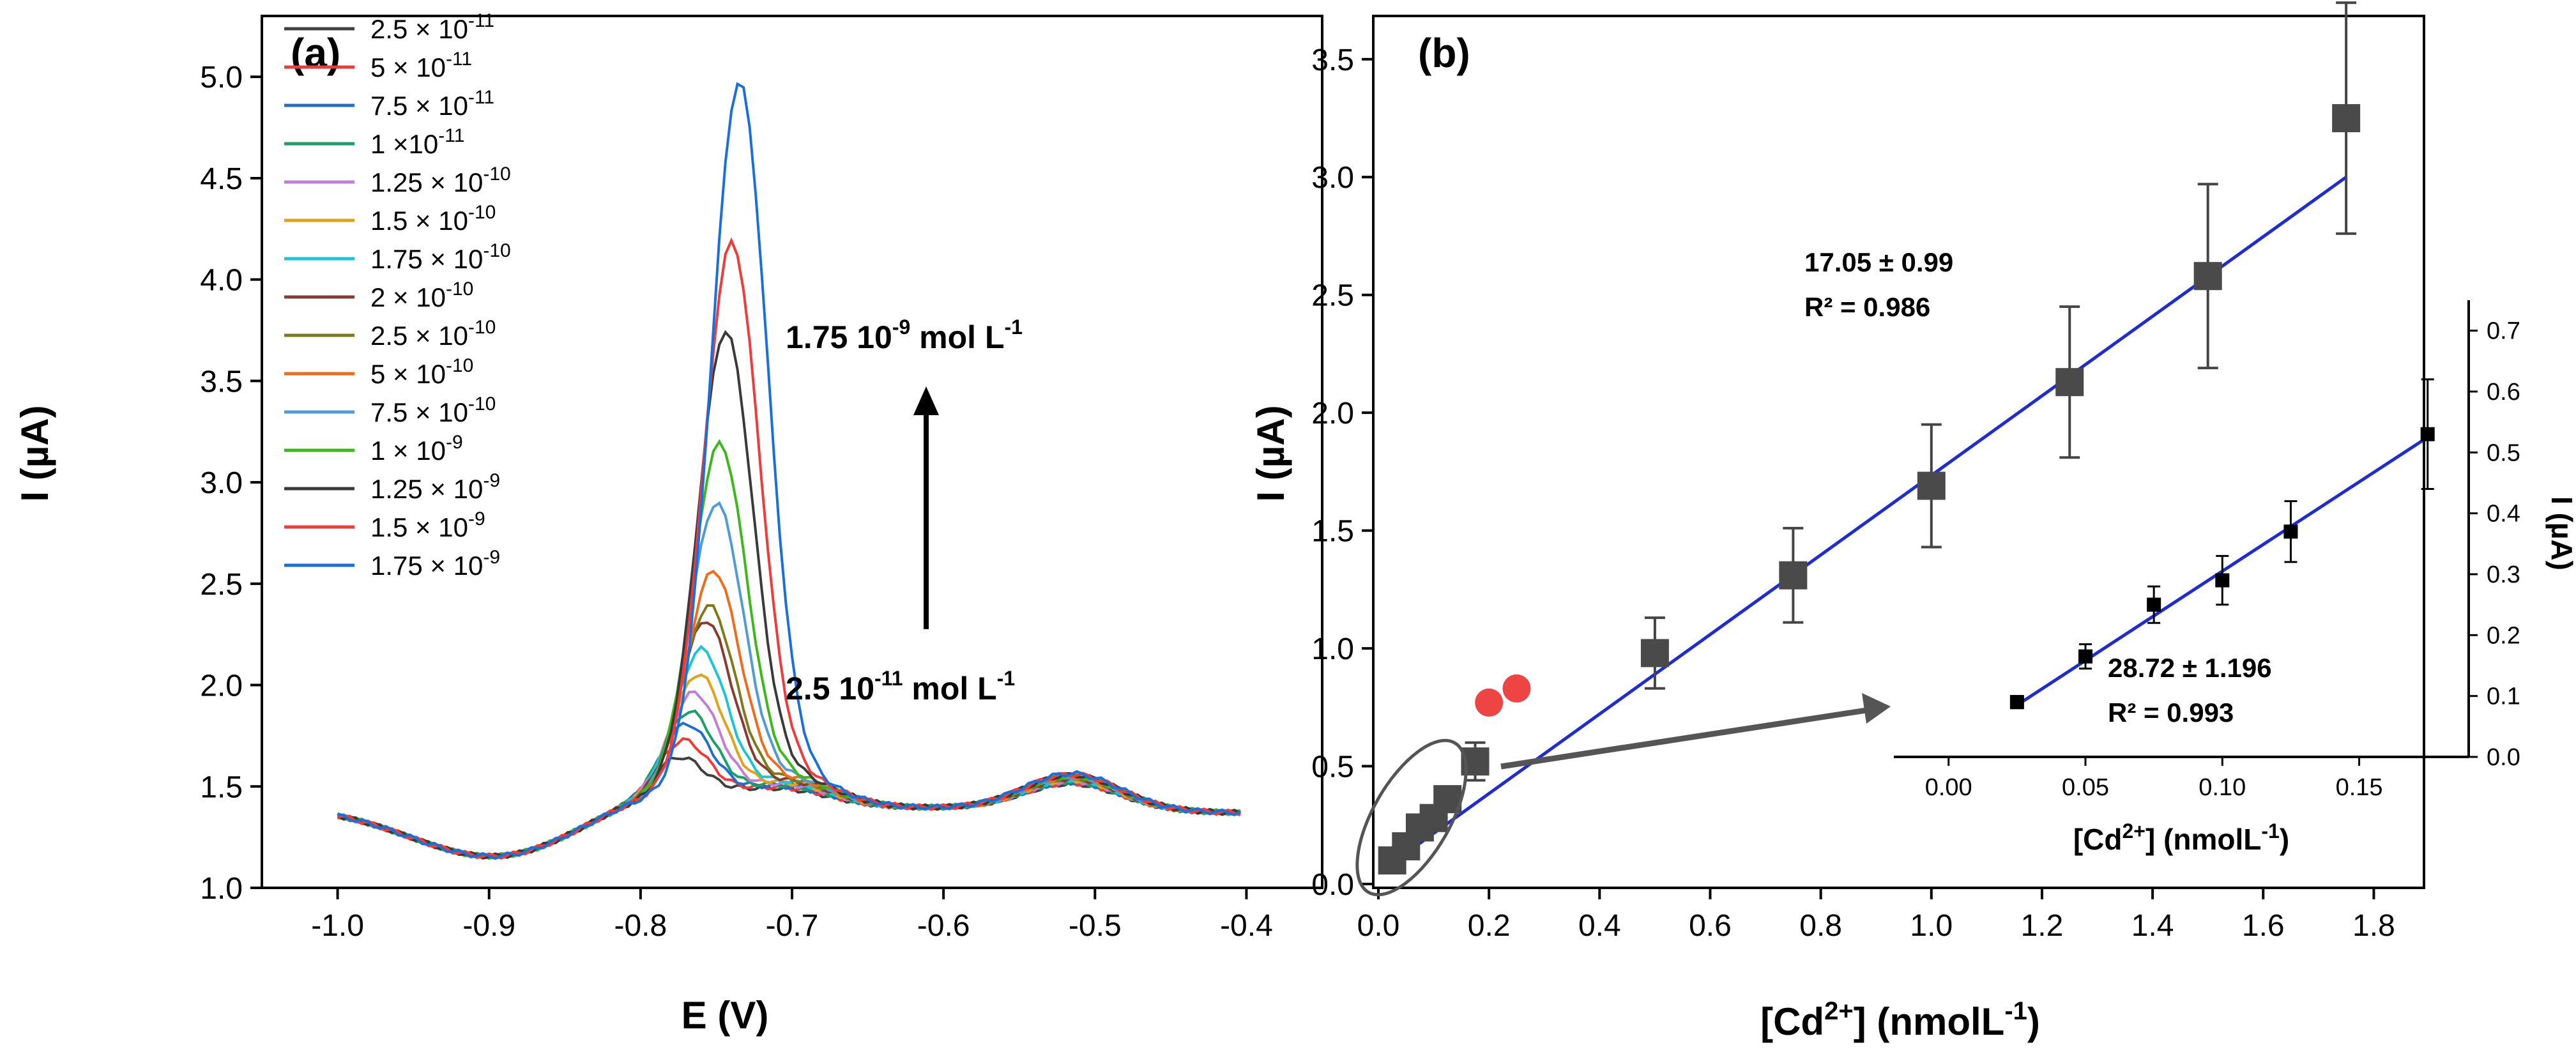 This screenshot has height=1052, width=2576. What do you see at coordinates (2263, 926) in the screenshot?
I see `panel-b-xtick-label: 1.6` at bounding box center [2263, 926].